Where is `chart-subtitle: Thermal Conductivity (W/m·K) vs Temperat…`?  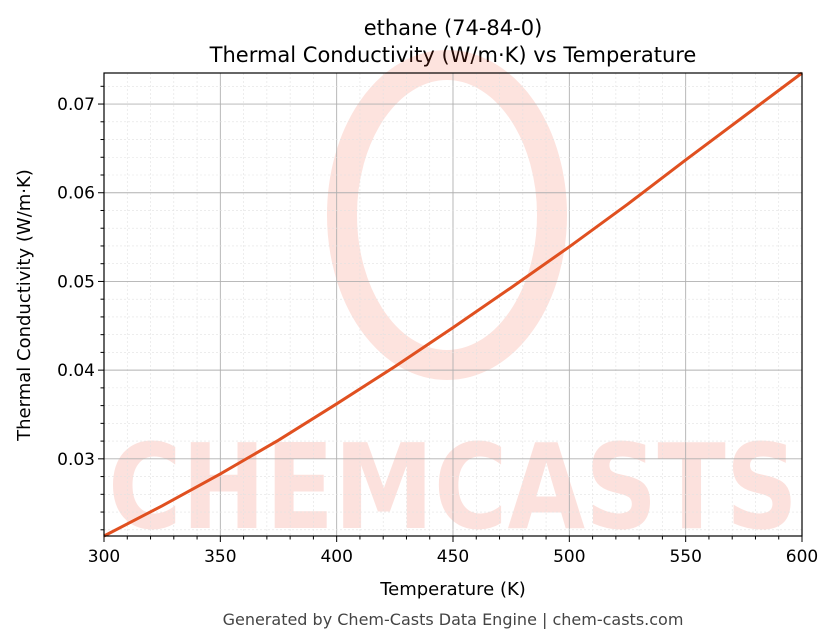 chart-subtitle: Thermal Conductivity (W/m·K) vs Temperat… is located at coordinates (453, 55).